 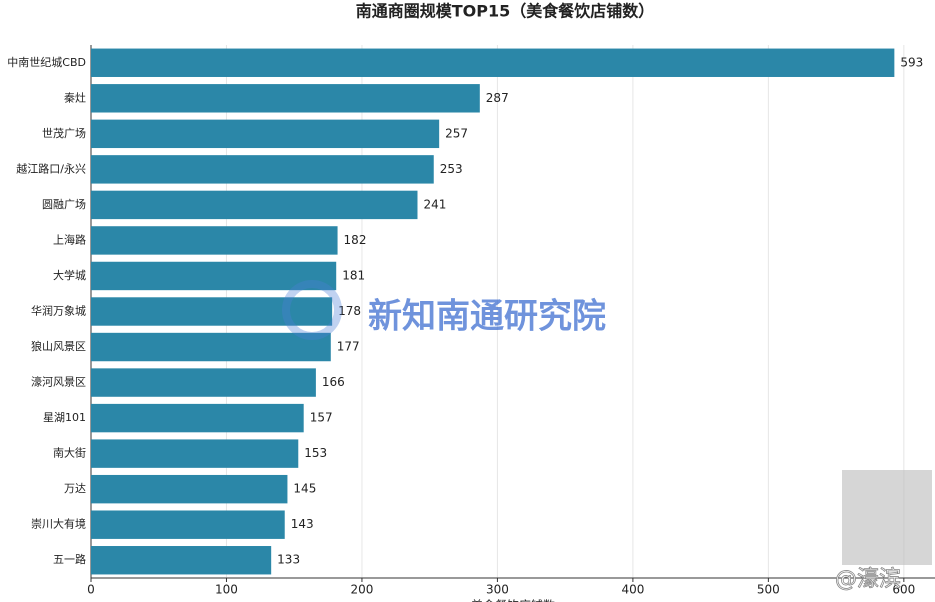 What do you see at coordinates (226, 590) in the screenshot?
I see `x-tick-label: 100` at bounding box center [226, 590].